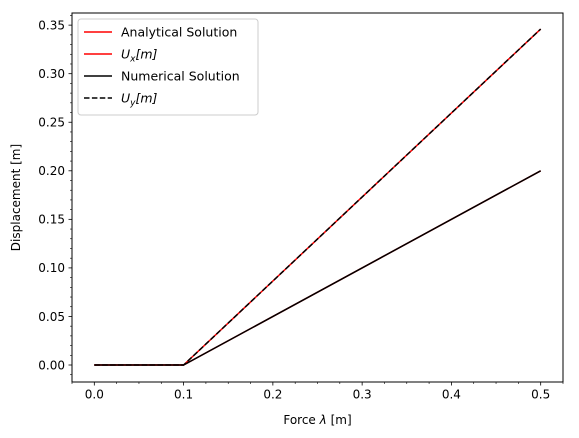 This screenshot has width=579, height=438. Describe the element at coordinates (323, 420) in the screenshot. I see `x-axis-label-symbol: λ` at that location.